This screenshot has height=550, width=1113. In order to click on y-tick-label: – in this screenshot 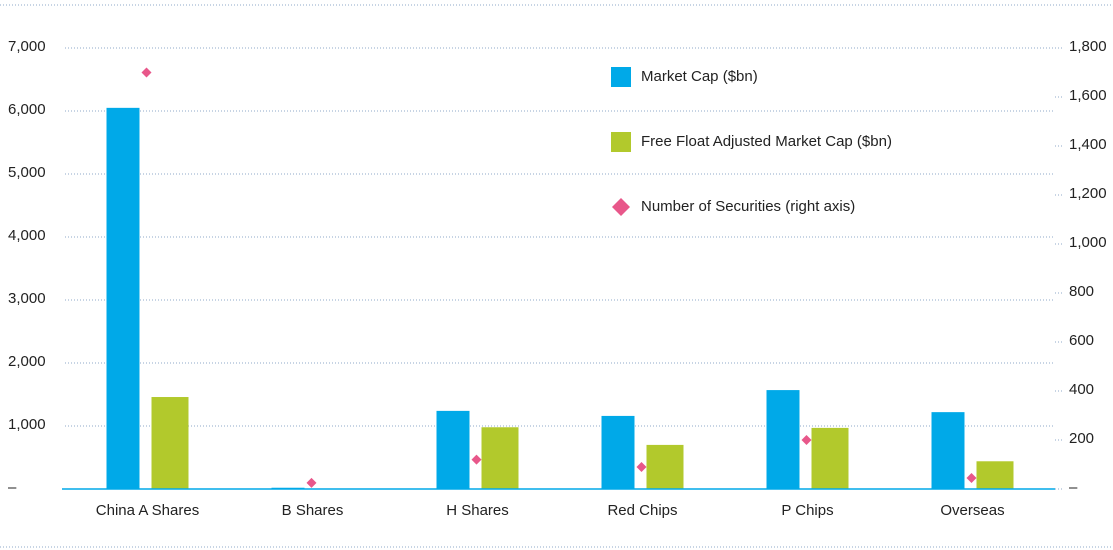, I will do `click(12, 487)`.